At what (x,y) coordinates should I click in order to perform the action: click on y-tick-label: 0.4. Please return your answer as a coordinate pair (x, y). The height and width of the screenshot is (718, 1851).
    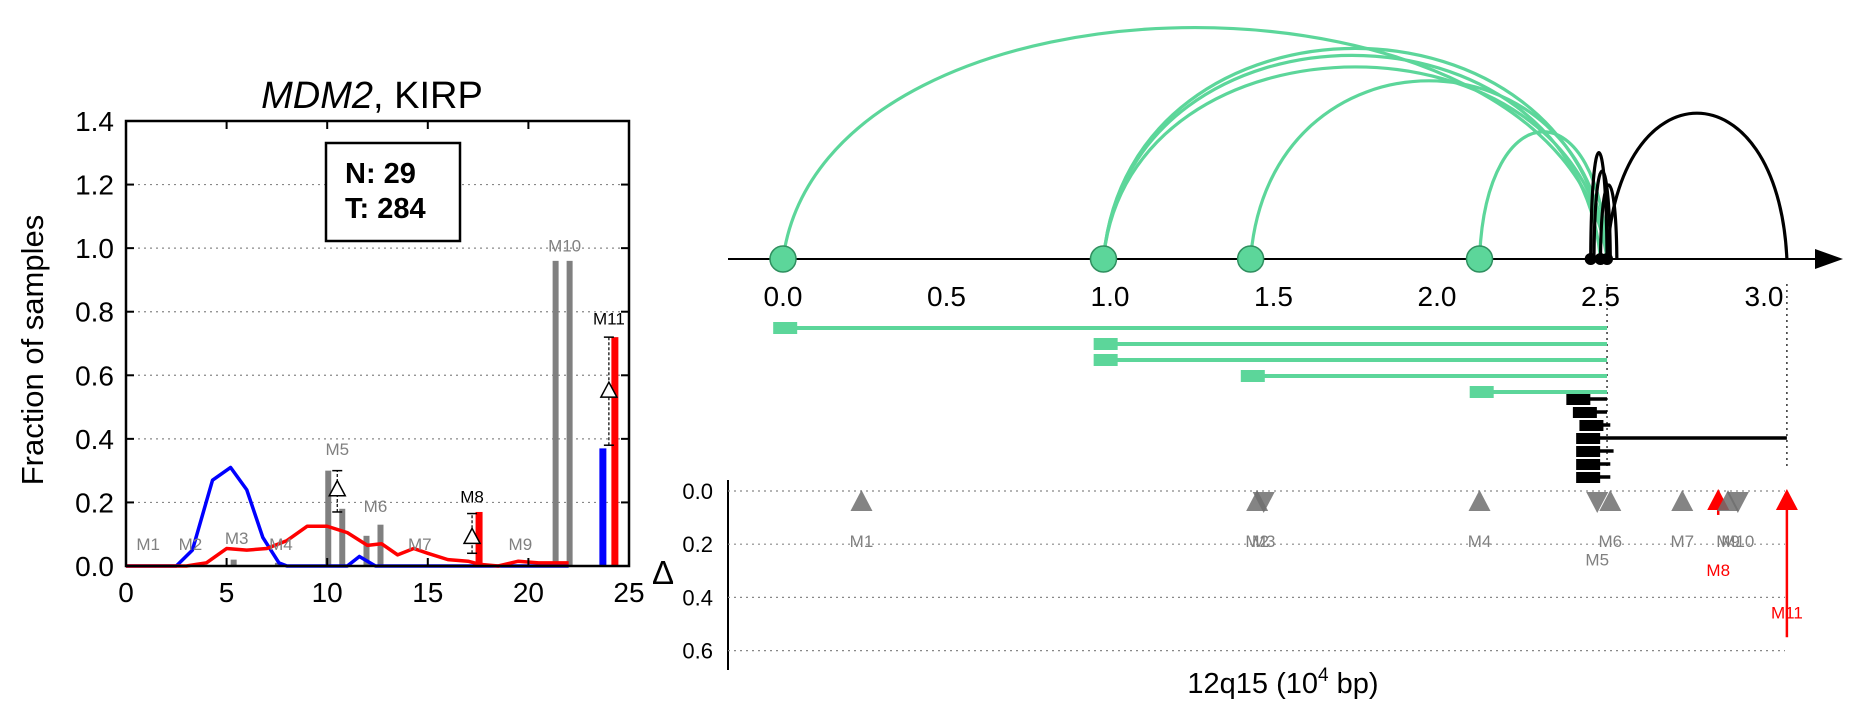
    Looking at the image, I should click on (94, 439).